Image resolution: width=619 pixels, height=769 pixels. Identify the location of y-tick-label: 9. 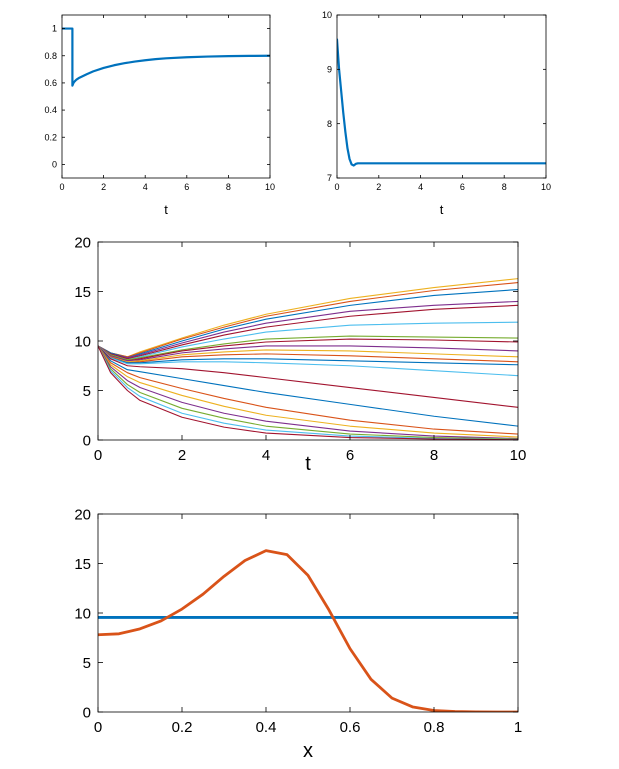
(329, 69).